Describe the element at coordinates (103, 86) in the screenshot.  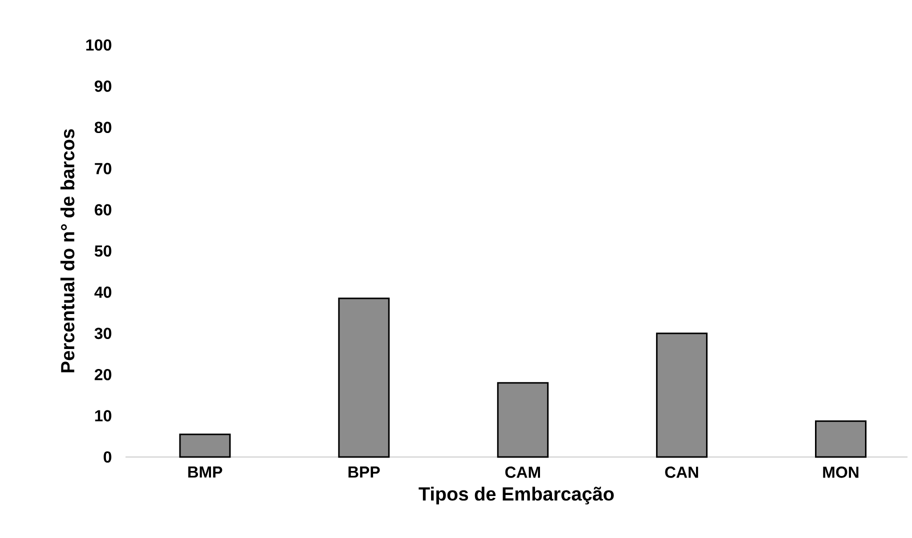
I see `y-tick-label: 90` at that location.